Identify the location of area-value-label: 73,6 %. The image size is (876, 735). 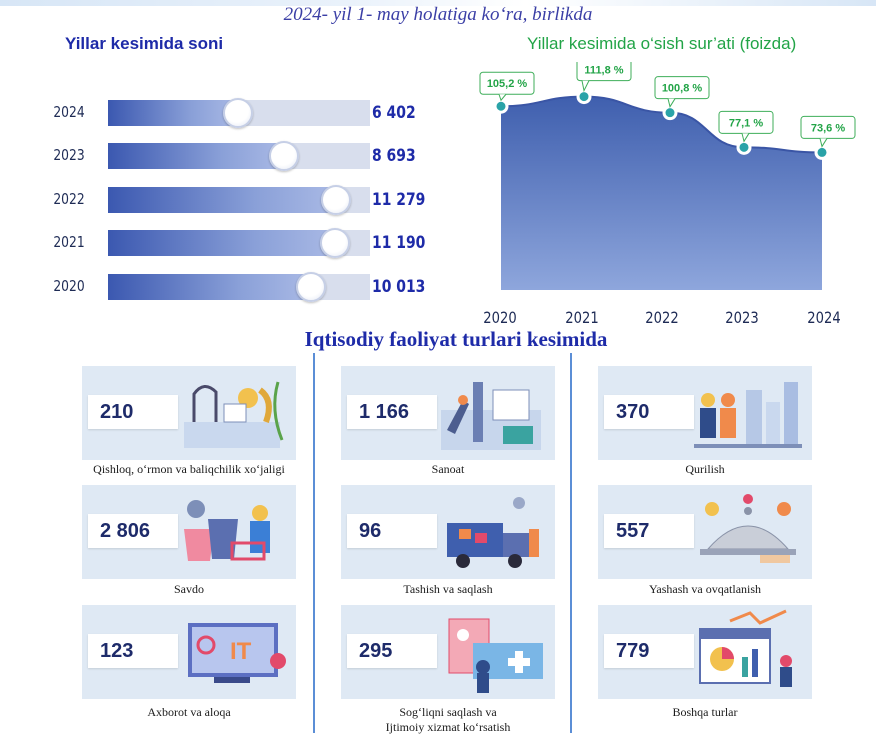
(828, 128).